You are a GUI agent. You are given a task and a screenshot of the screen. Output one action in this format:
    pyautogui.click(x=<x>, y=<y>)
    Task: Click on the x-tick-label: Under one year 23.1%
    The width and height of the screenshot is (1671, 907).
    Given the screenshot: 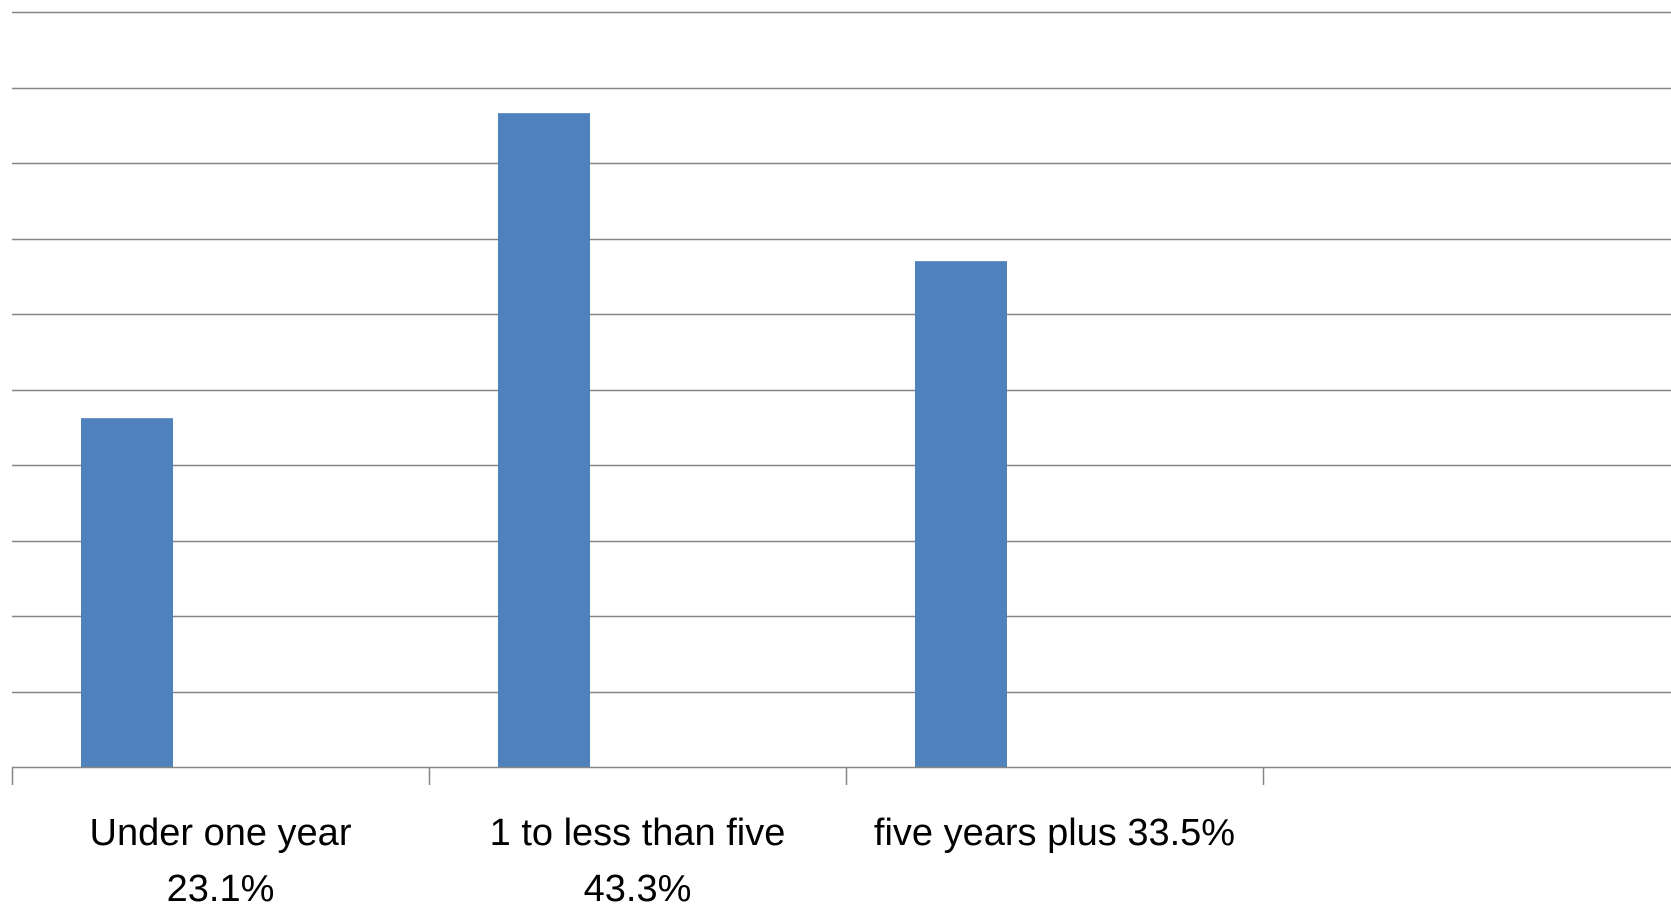 What is the action you would take?
    pyautogui.click(x=221, y=859)
    